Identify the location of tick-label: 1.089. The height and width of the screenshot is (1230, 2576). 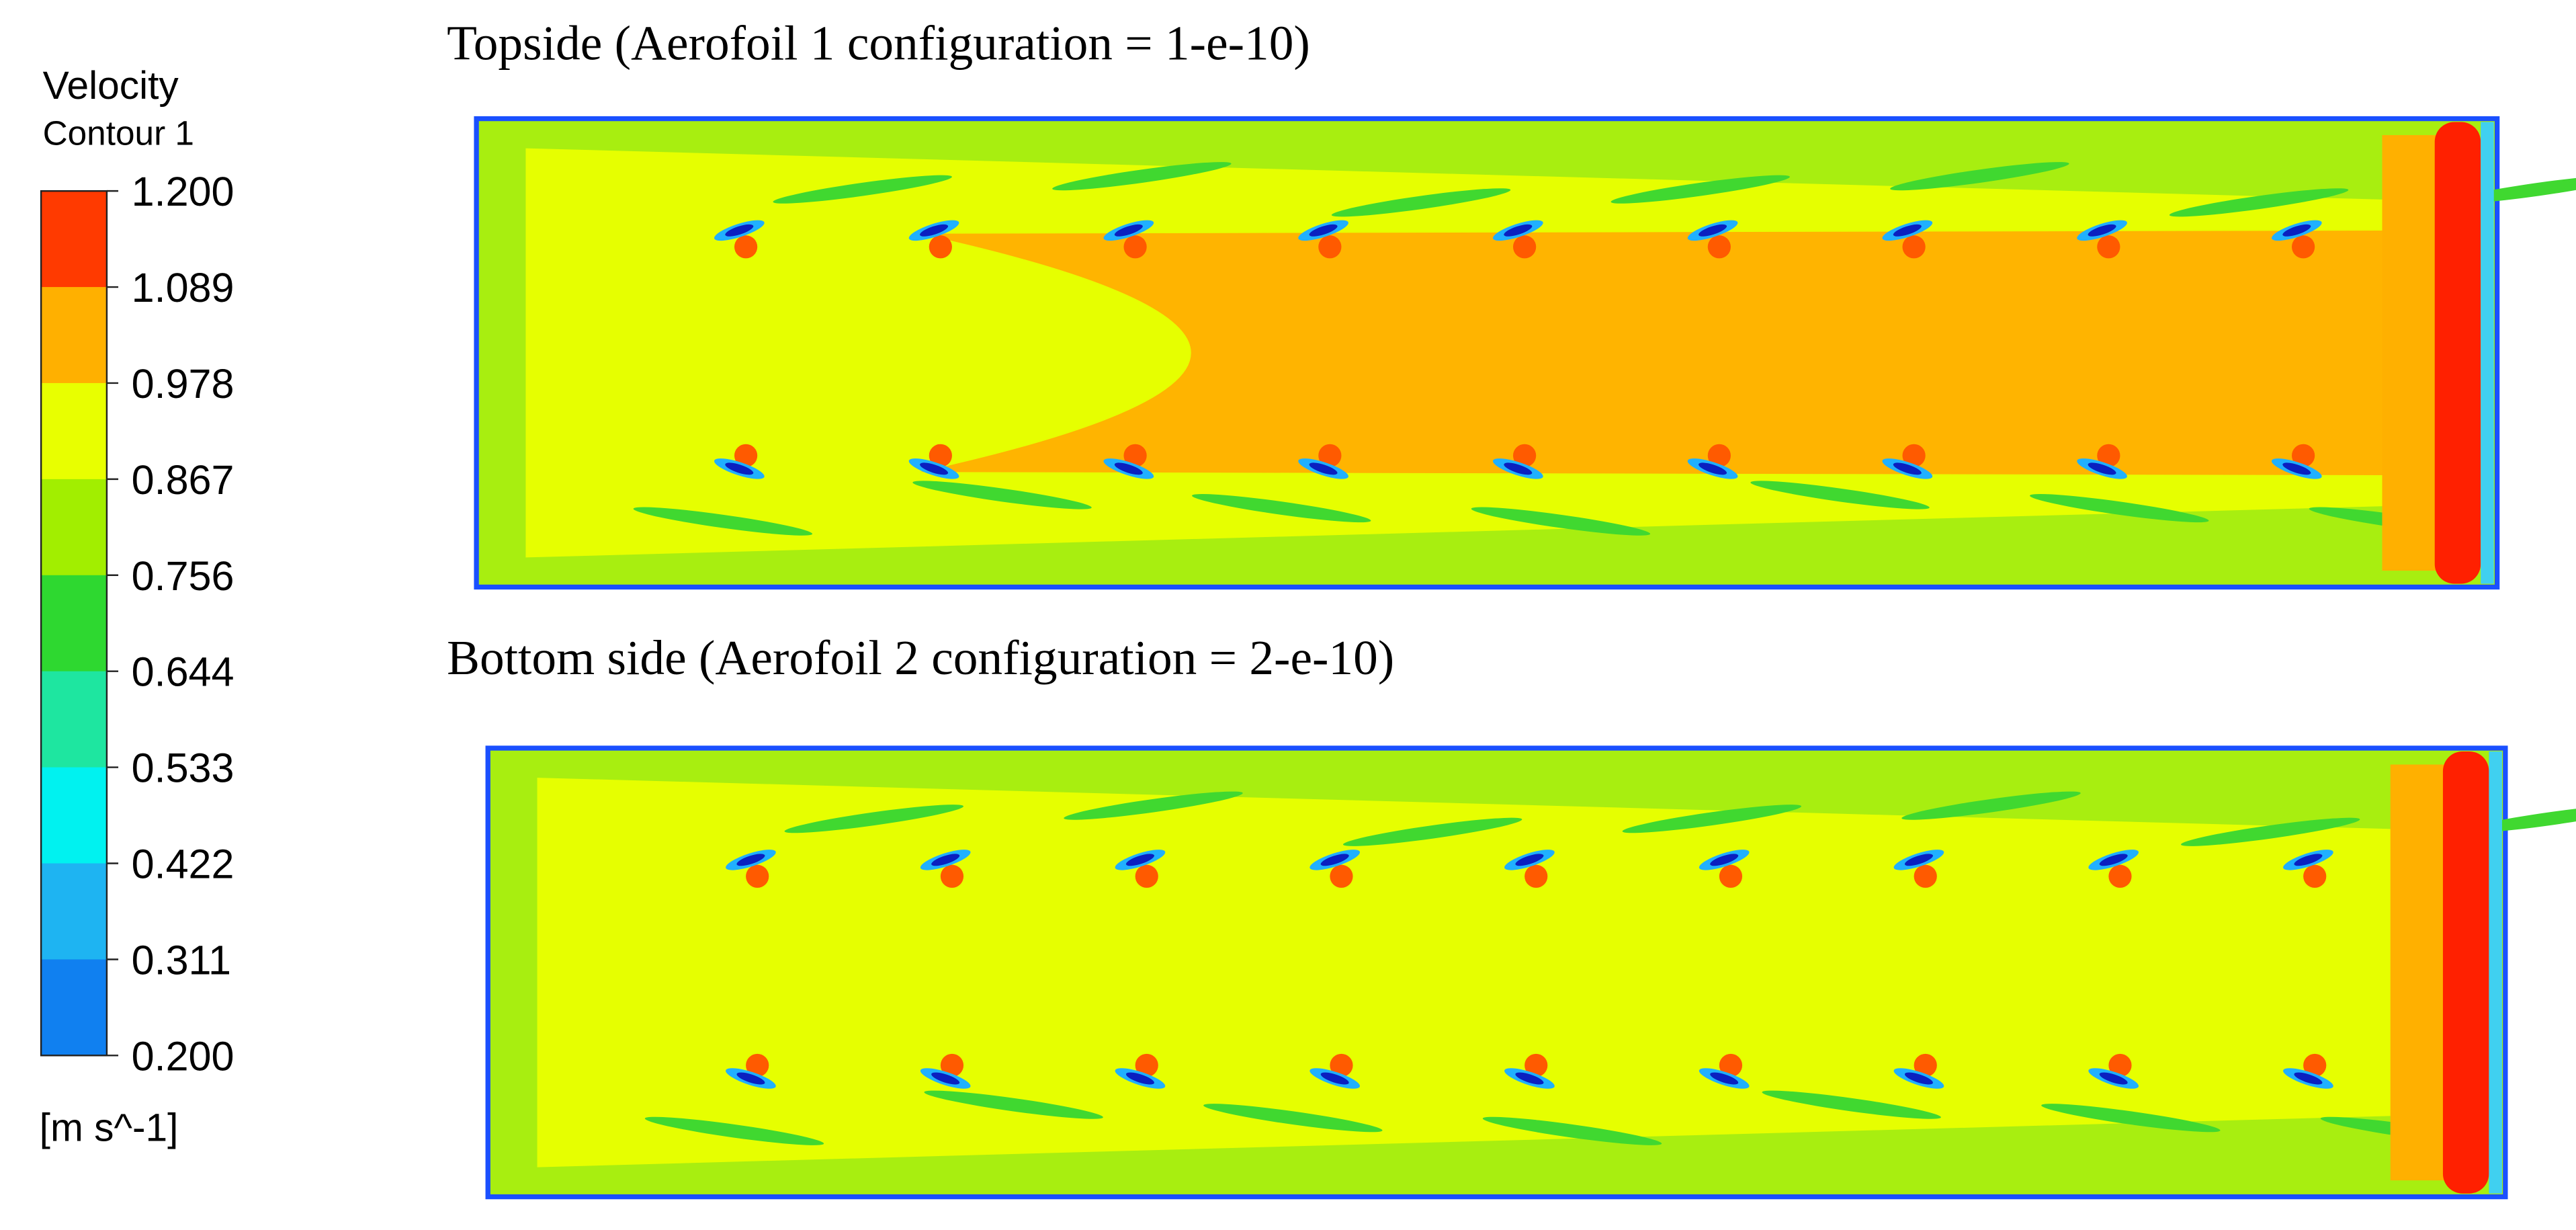
(183, 288).